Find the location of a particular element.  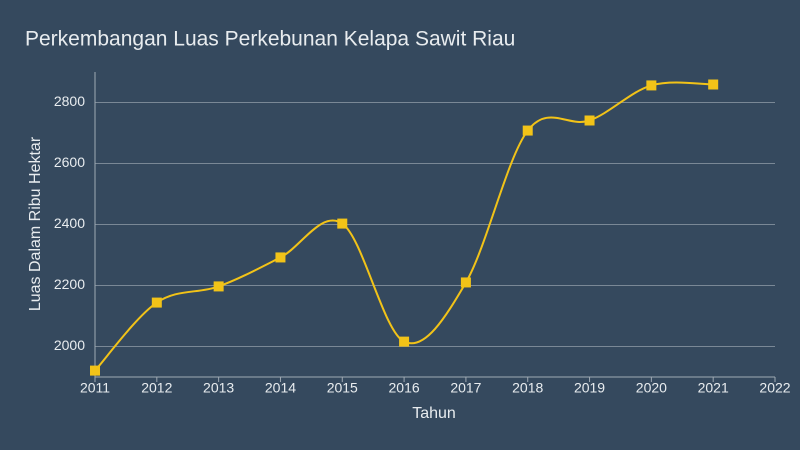

y-tick-label: 2600 is located at coordinates (69, 162).